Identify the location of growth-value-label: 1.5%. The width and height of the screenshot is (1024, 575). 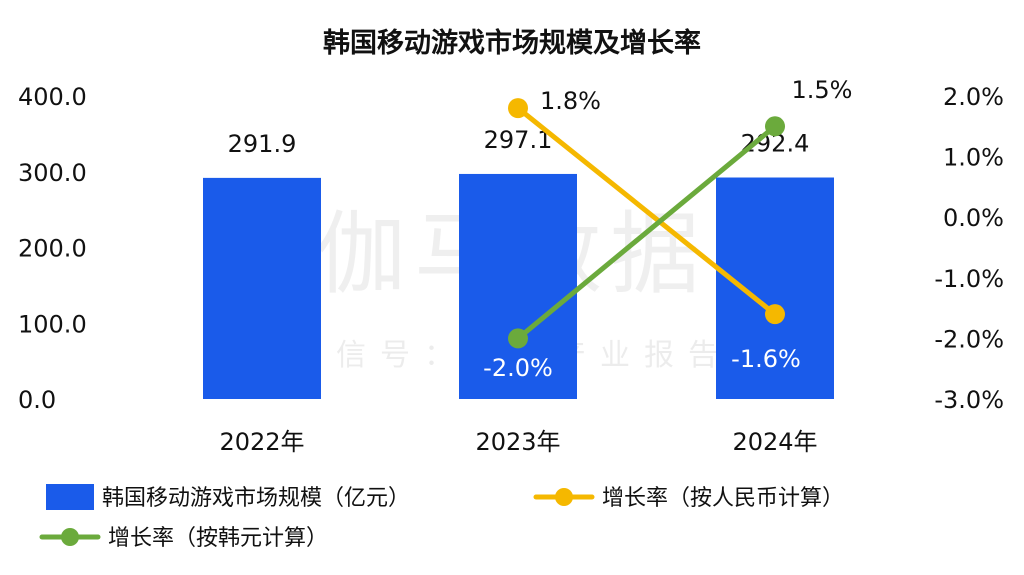
(822, 90).